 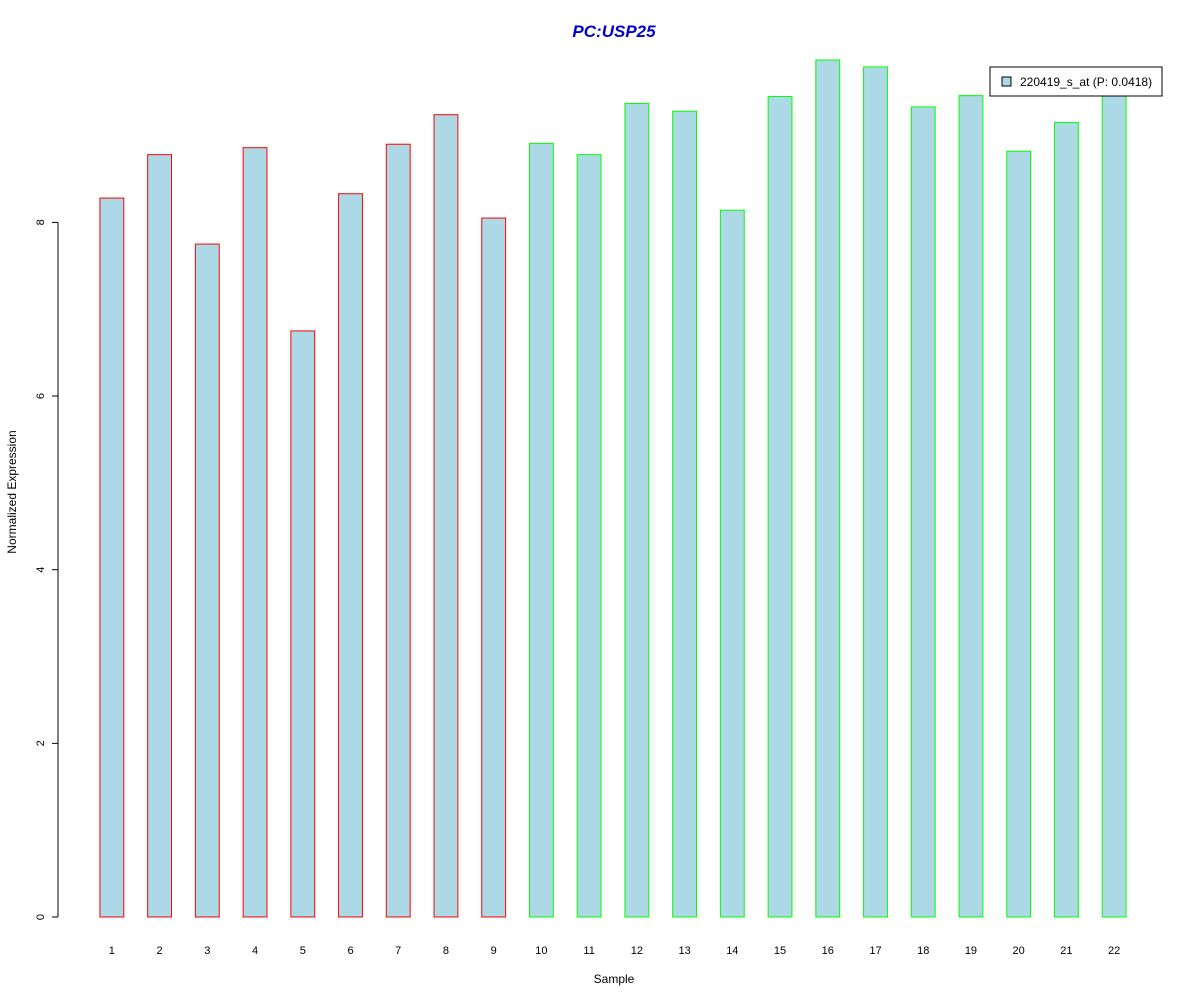 I want to click on x-tick-label: 22, so click(x=1114, y=951).